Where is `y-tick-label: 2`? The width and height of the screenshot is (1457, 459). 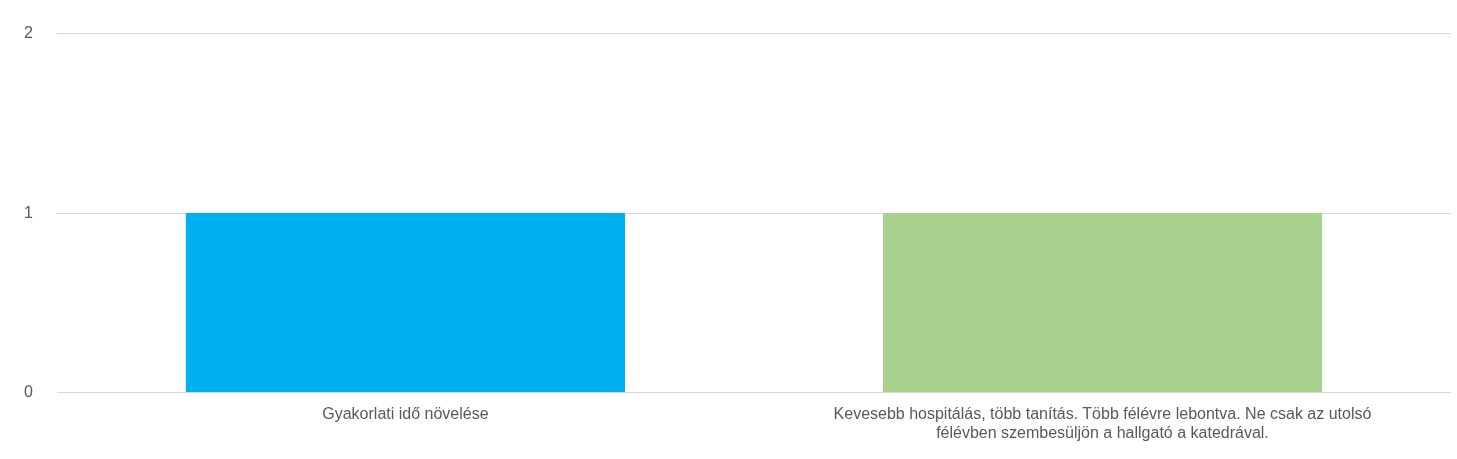
y-tick-label: 2 is located at coordinates (28, 33).